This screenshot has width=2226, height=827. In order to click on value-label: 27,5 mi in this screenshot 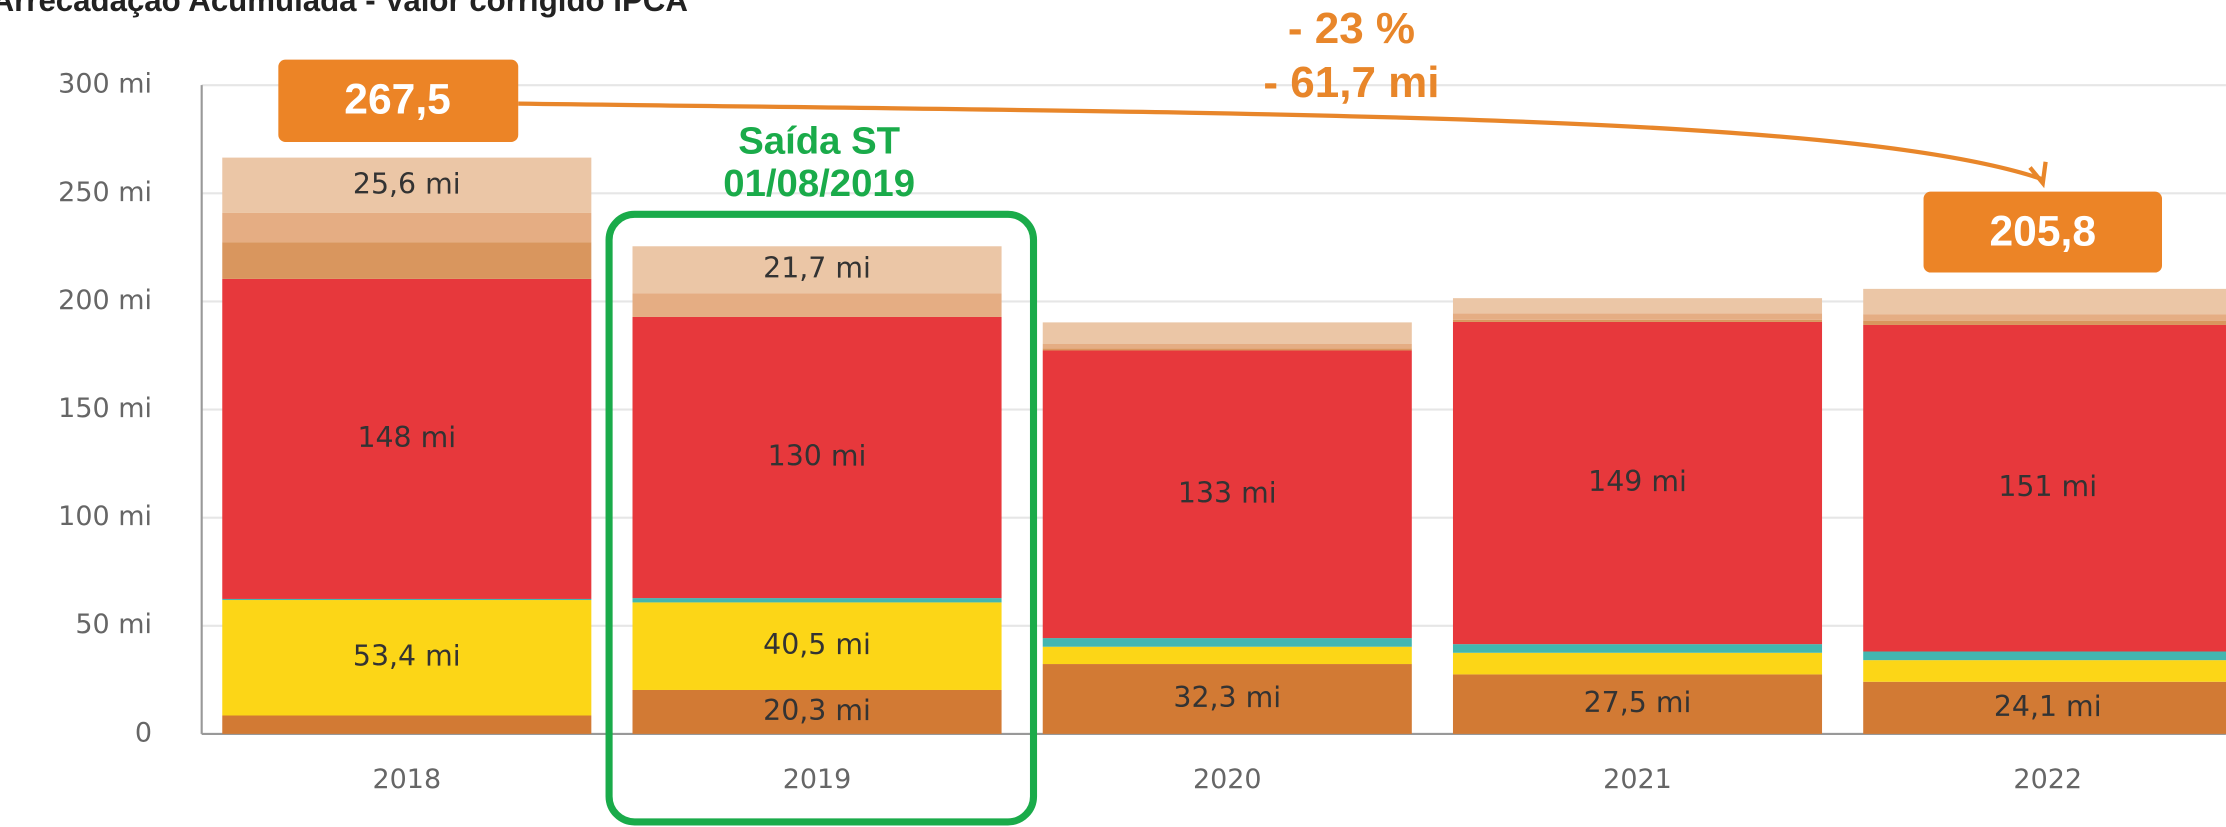, I will do `click(1638, 702)`.